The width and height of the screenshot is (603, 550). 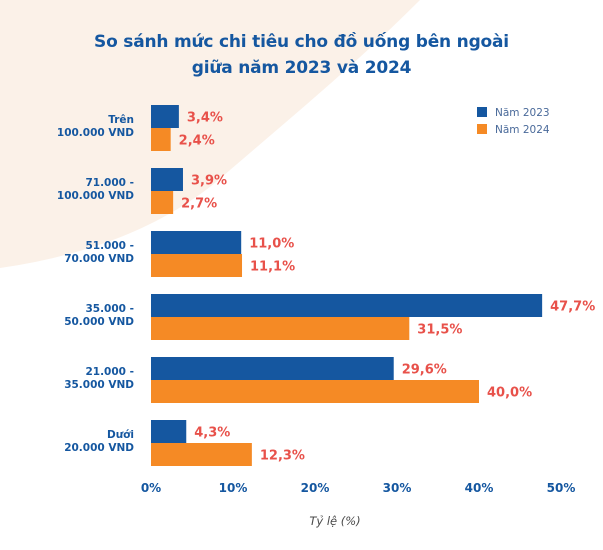 I want to click on data-label: 2,7%, so click(x=199, y=204).